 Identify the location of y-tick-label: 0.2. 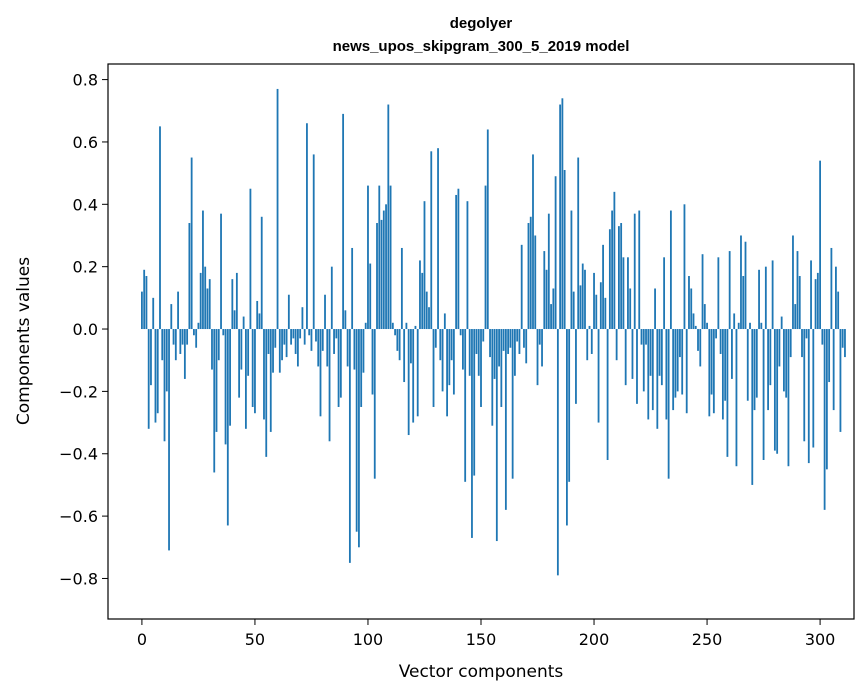
(85, 267).